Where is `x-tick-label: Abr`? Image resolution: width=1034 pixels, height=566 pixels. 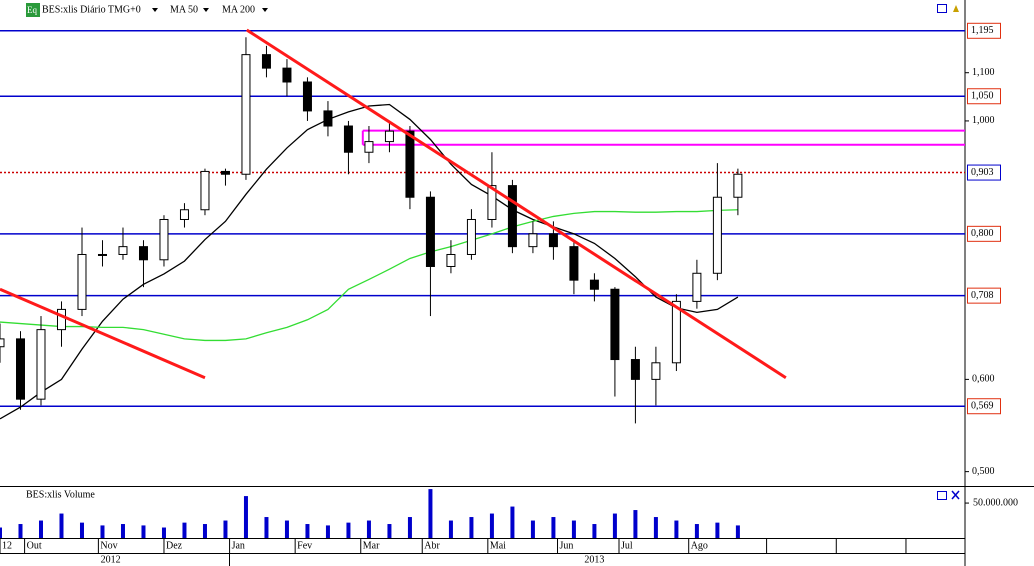 x-tick-label: Abr is located at coordinates (432, 545).